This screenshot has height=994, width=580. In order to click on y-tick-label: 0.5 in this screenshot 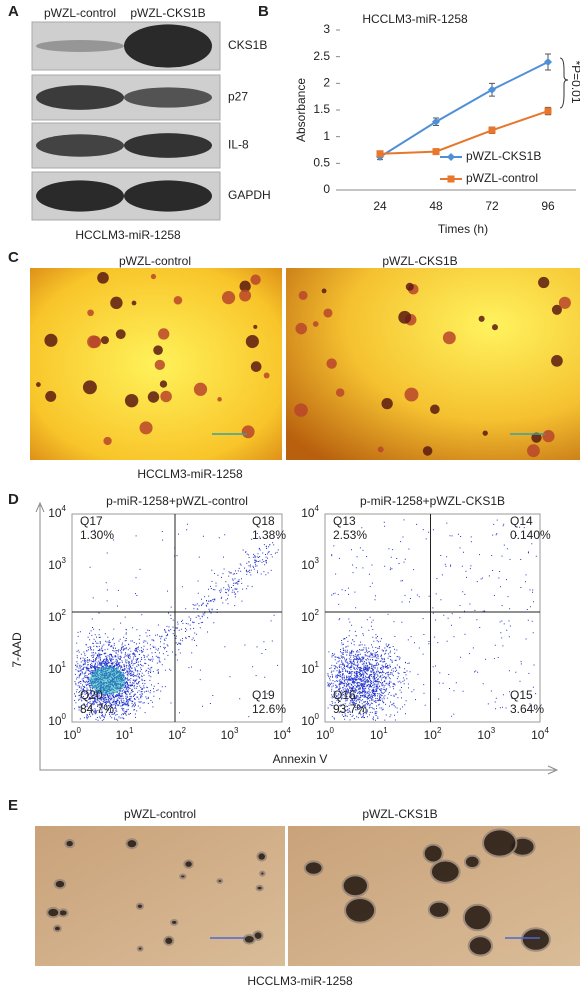, I will do `click(321, 163)`.